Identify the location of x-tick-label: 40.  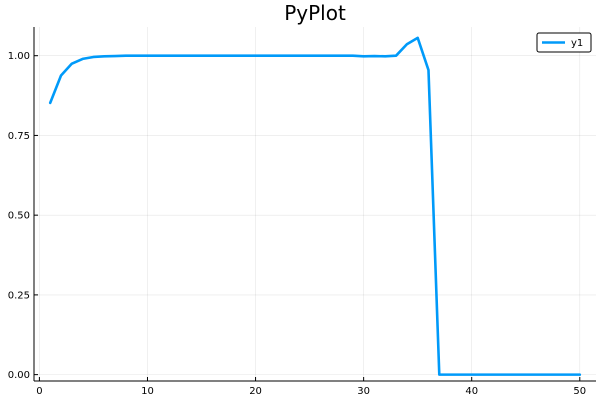
(471, 391).